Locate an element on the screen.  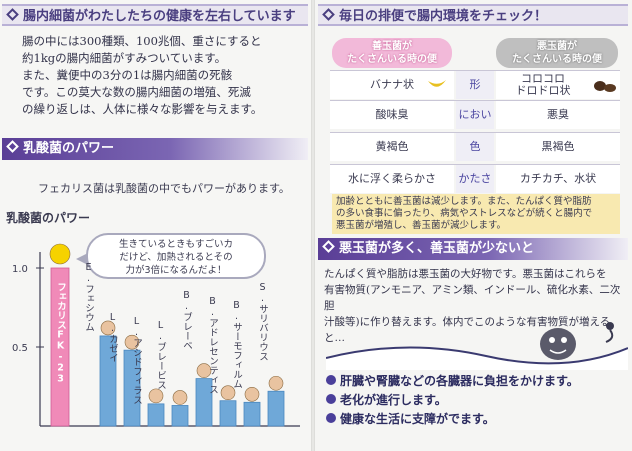
bad-cell: コロコロ ドロドロ状 is located at coordinates (558, 85).